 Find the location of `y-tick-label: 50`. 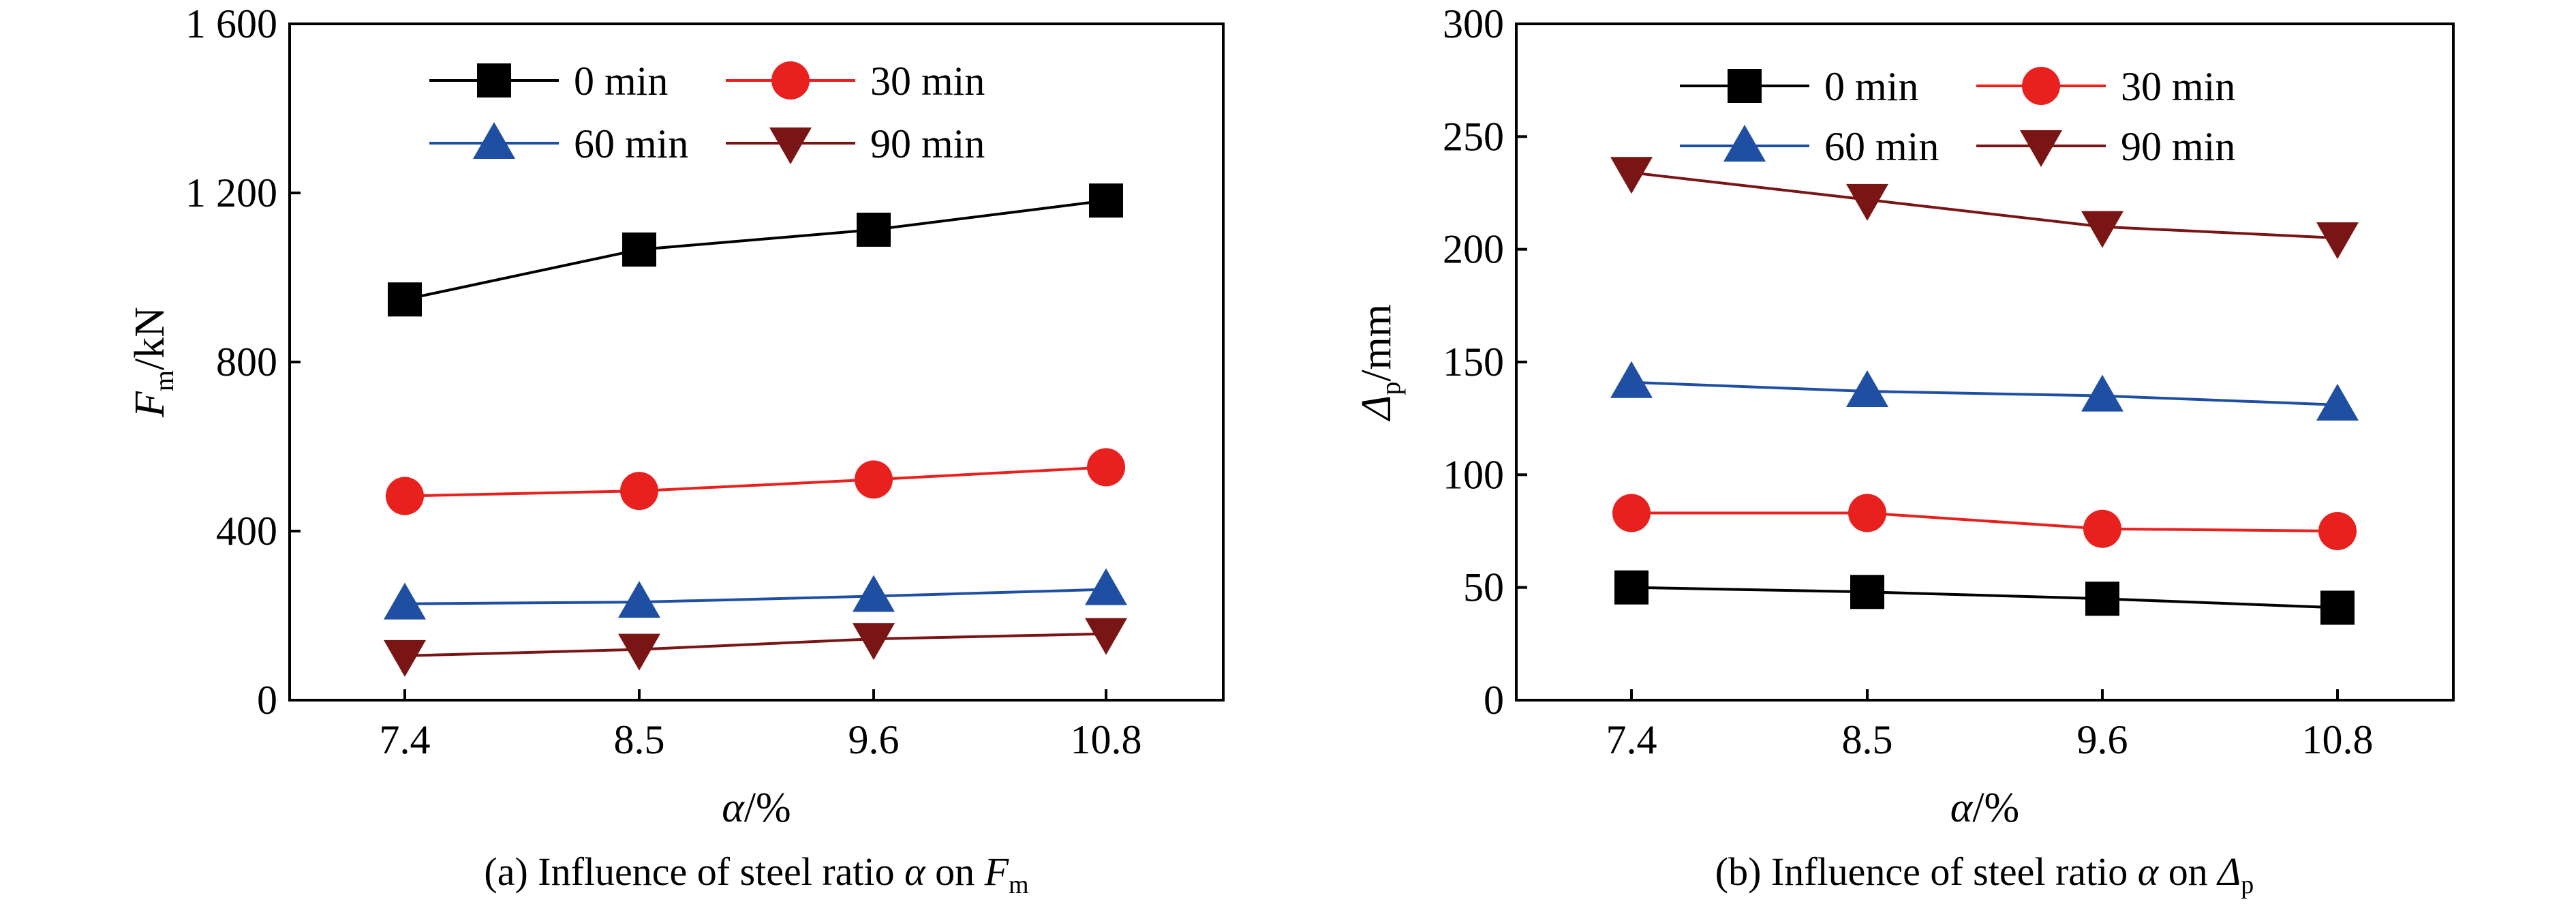

y-tick-label: 50 is located at coordinates (1483, 587).